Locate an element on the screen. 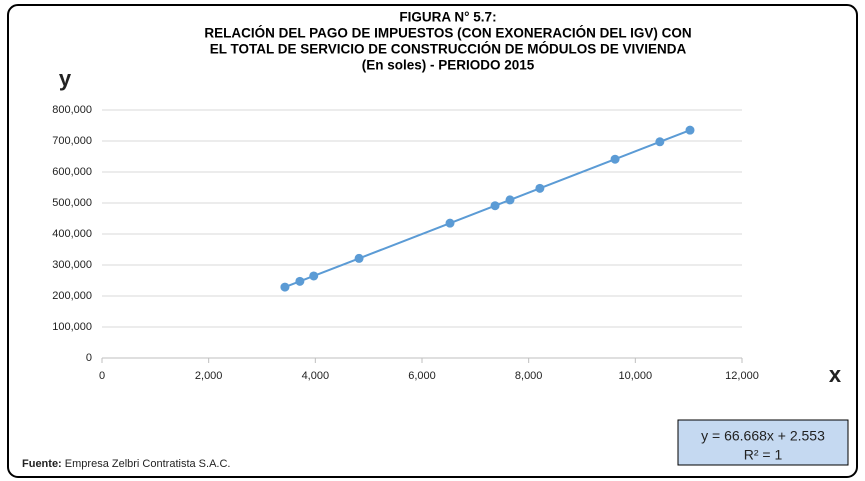  chart-title: FIGURA N° 5.7: is located at coordinates (447, 17).